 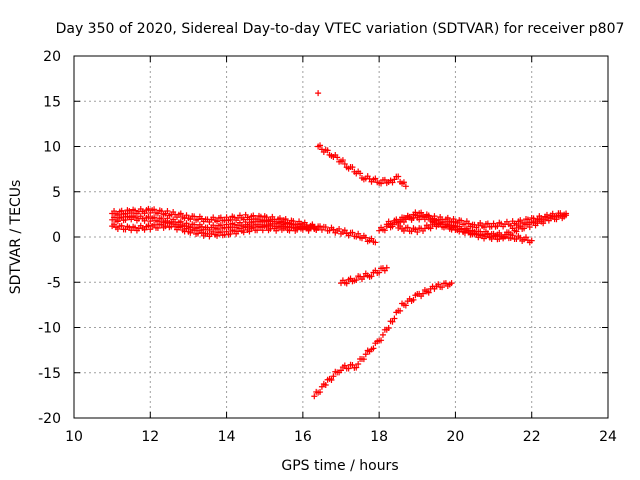 What do you see at coordinates (150, 437) in the screenshot?
I see `x-tick-label: 12` at bounding box center [150, 437].